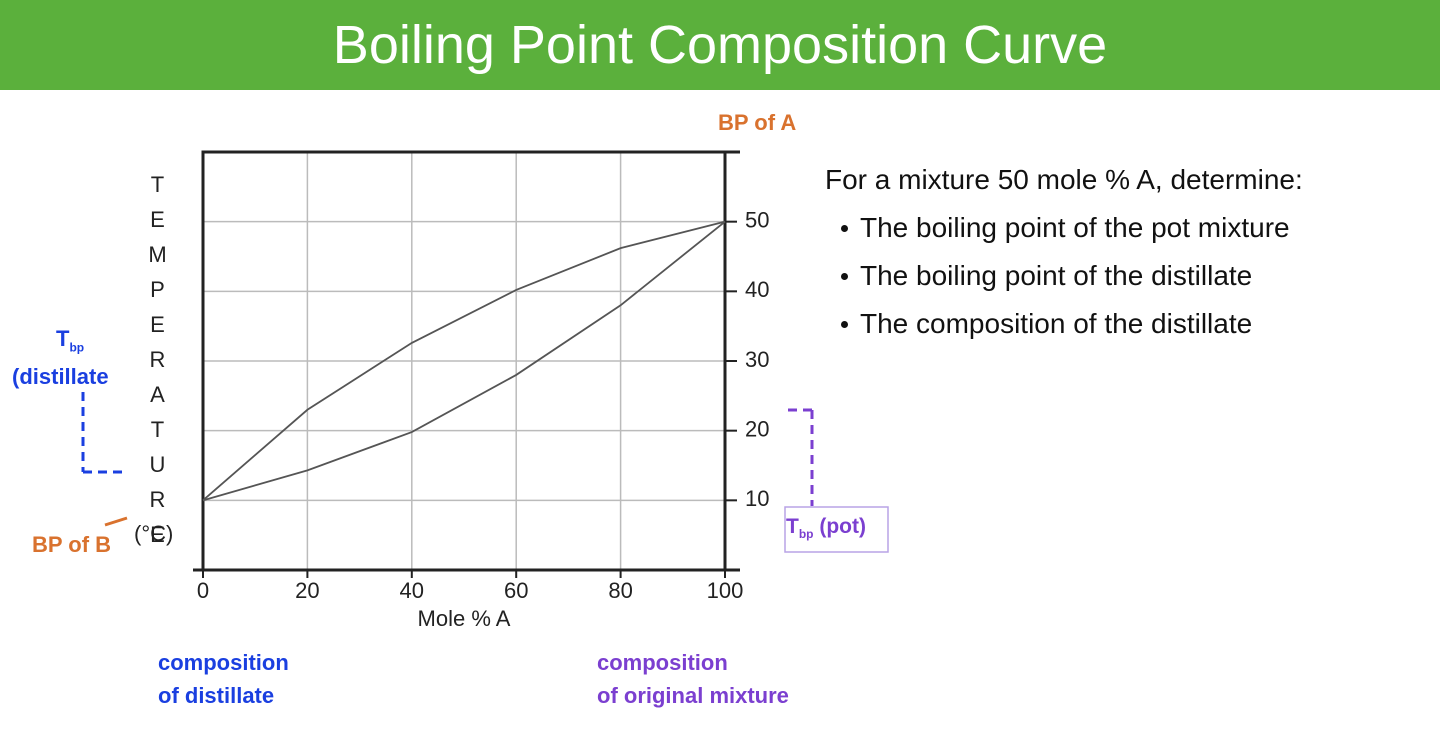 The height and width of the screenshot is (734, 1440). I want to click on annotation: of original mixture, so click(693, 695).